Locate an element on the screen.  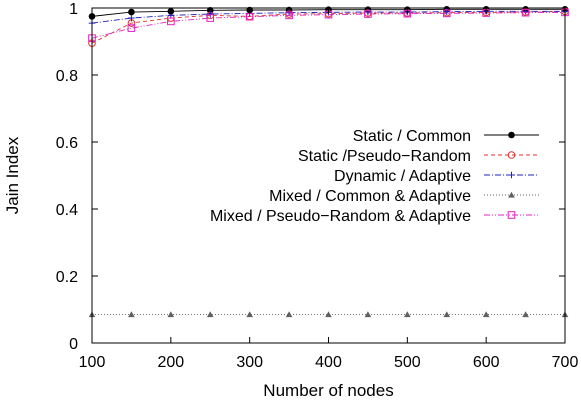
y-tick-label: 0.6 is located at coordinates (67, 143).